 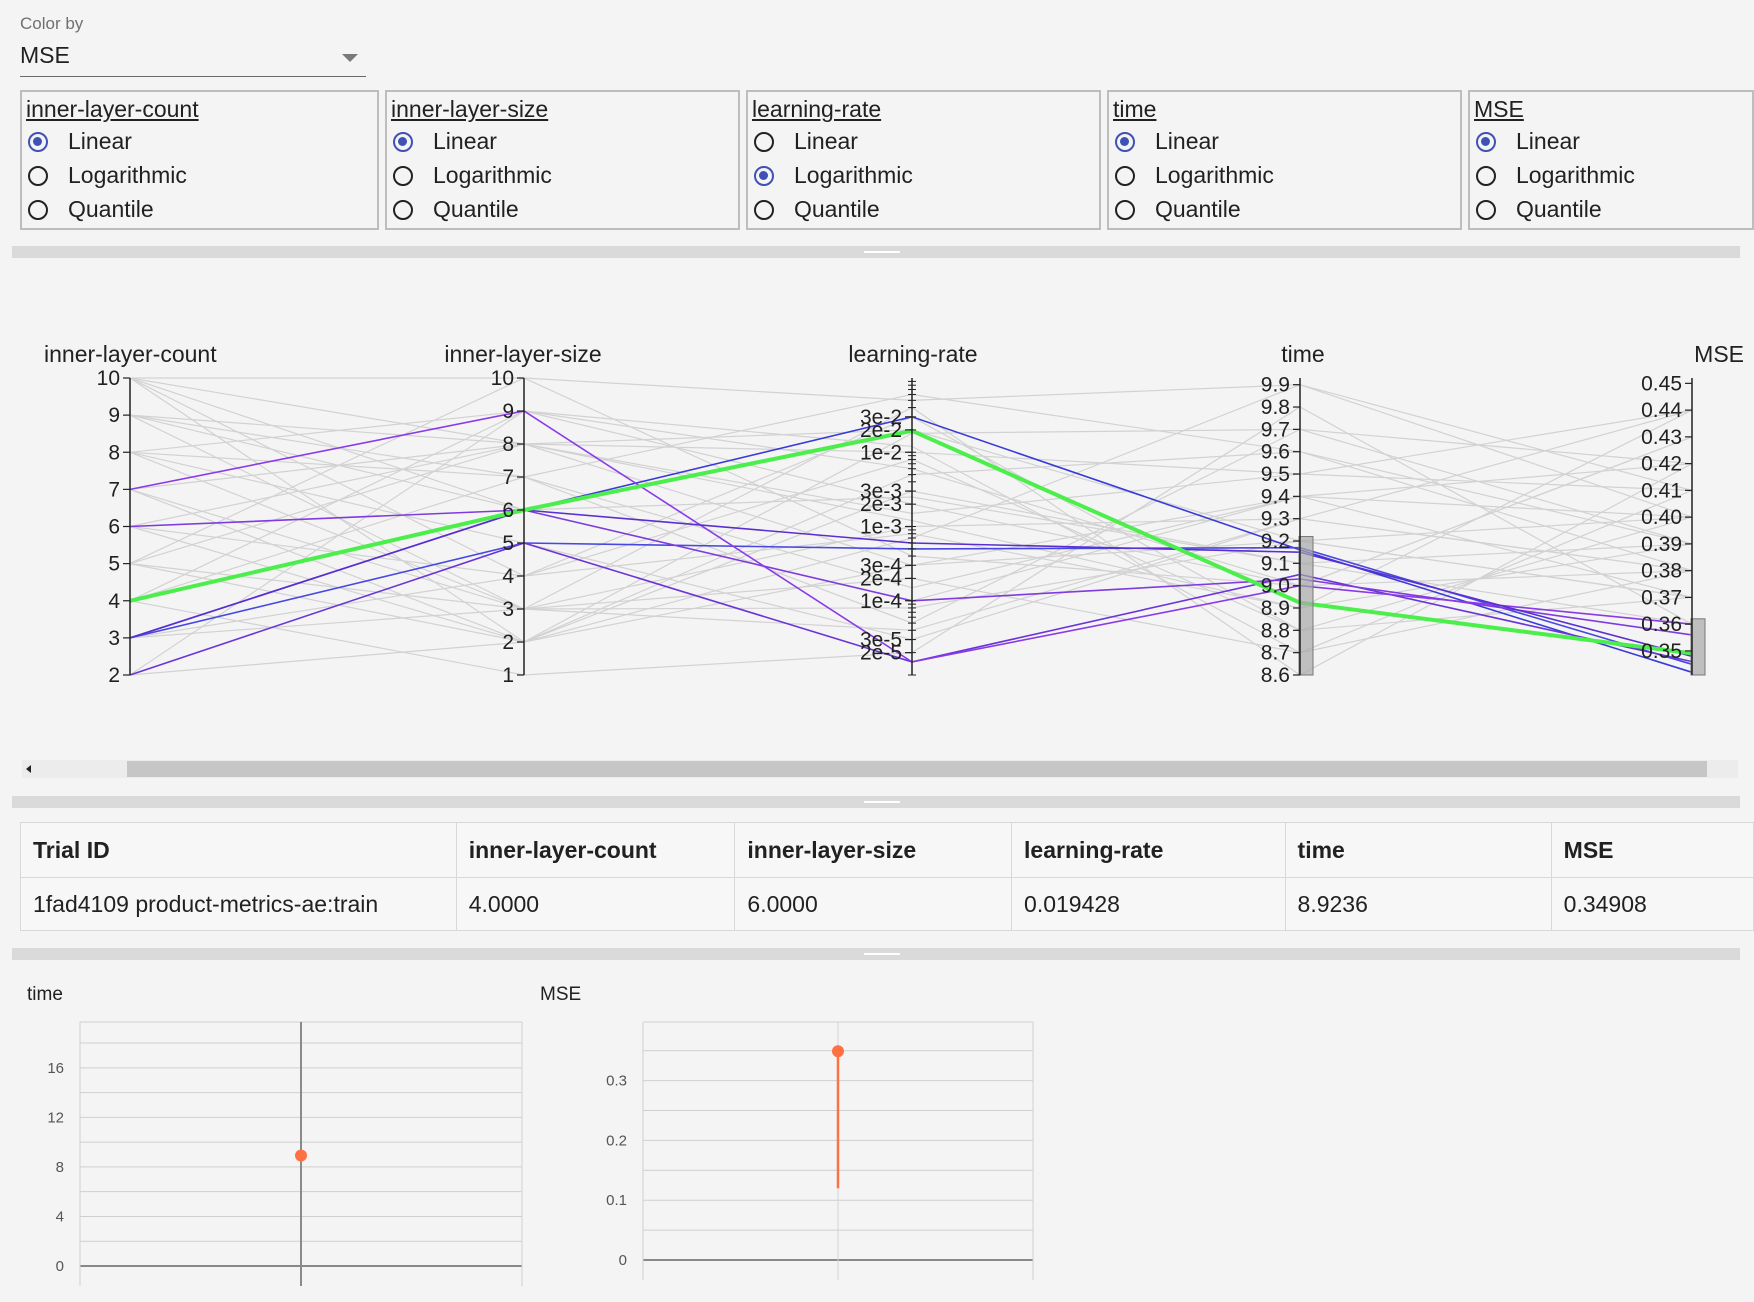 I want to click on scroll-left-icon, so click(x=28, y=769).